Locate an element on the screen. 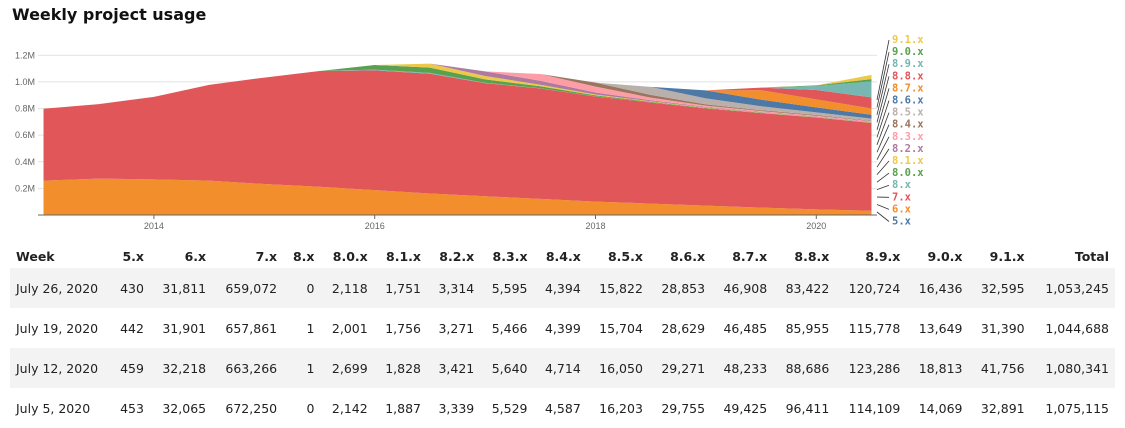 The image size is (1125, 428). count-cell: 3,421 is located at coordinates (453, 368).